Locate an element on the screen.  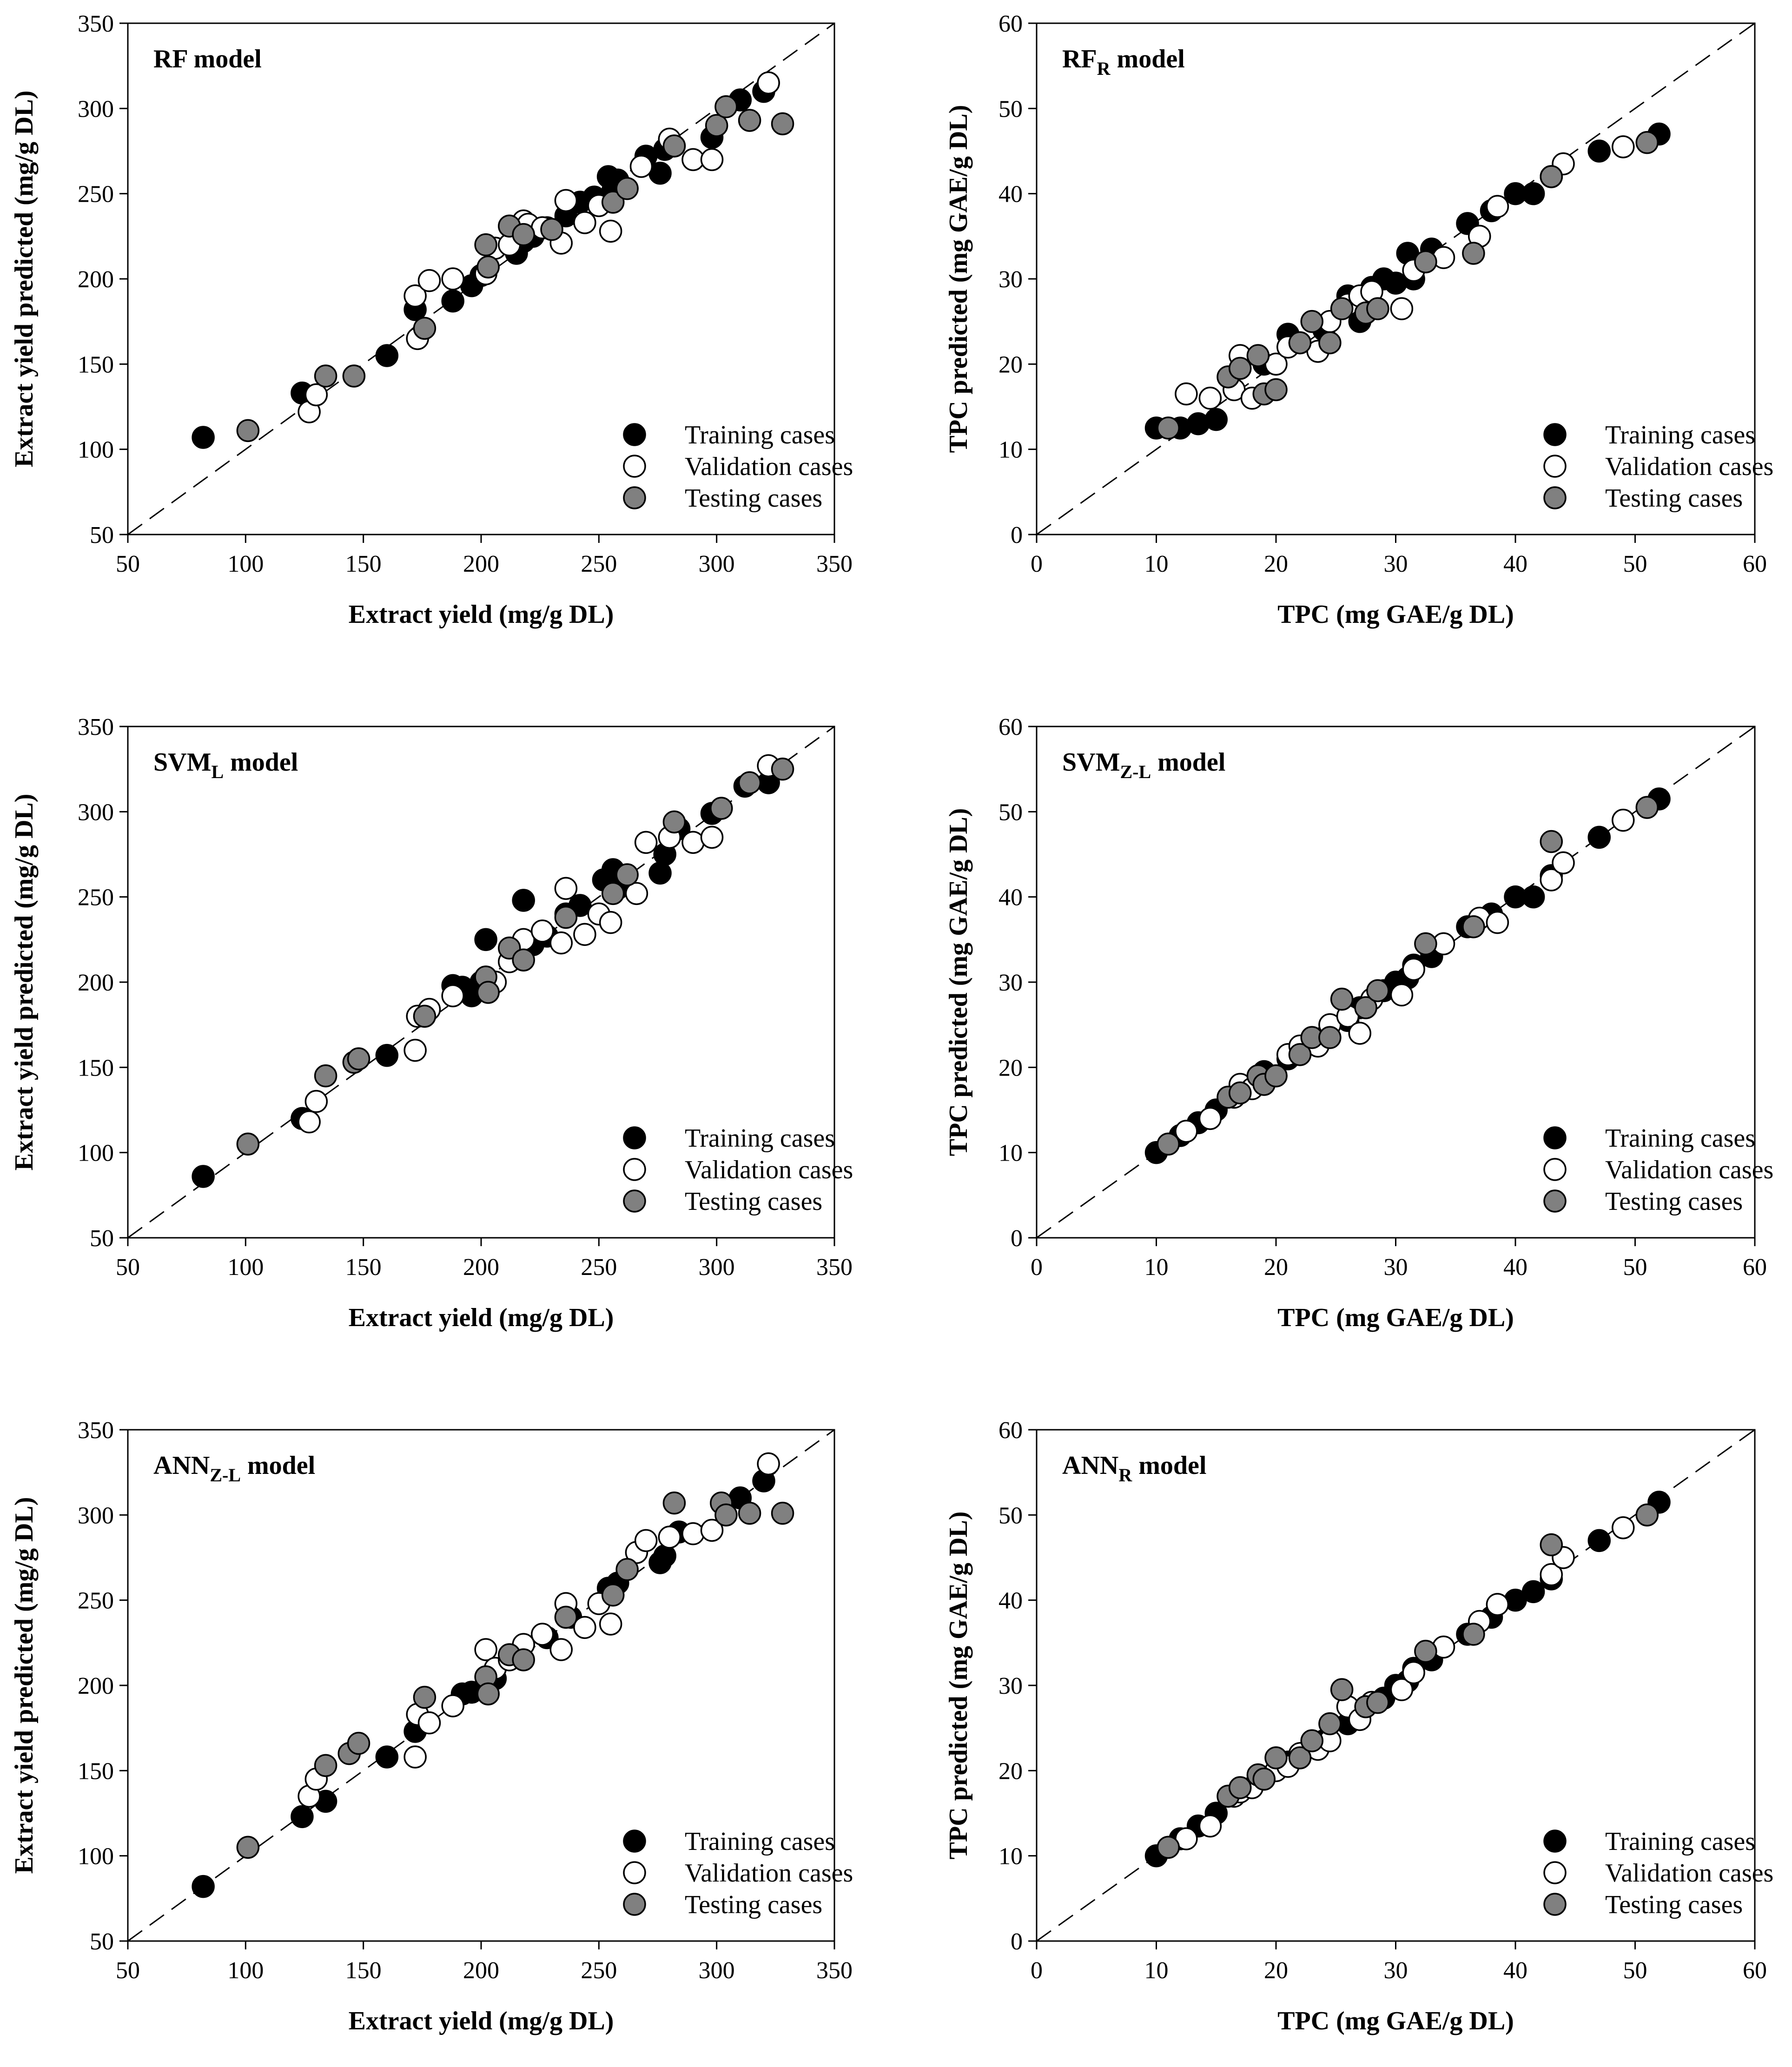
panel-title-main: RF is located at coordinates (1079, 59).